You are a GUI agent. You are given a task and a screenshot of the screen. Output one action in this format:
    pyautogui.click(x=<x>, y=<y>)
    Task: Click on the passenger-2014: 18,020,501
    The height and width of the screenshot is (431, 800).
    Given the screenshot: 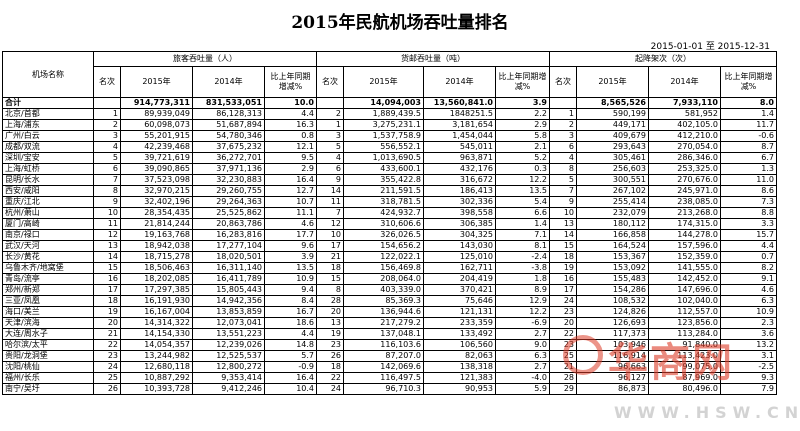 What is the action you would take?
    pyautogui.click(x=228, y=257)
    